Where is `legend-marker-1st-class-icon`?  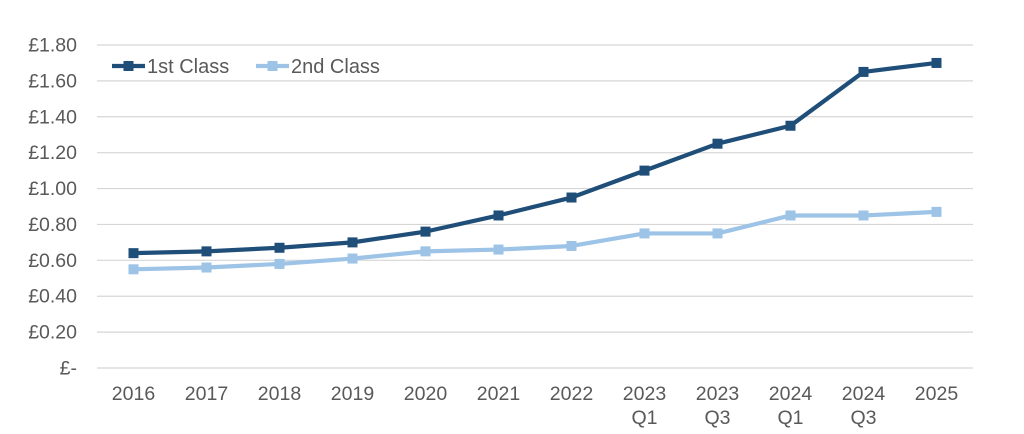
legend-marker-1st-class-icon is located at coordinates (128, 66).